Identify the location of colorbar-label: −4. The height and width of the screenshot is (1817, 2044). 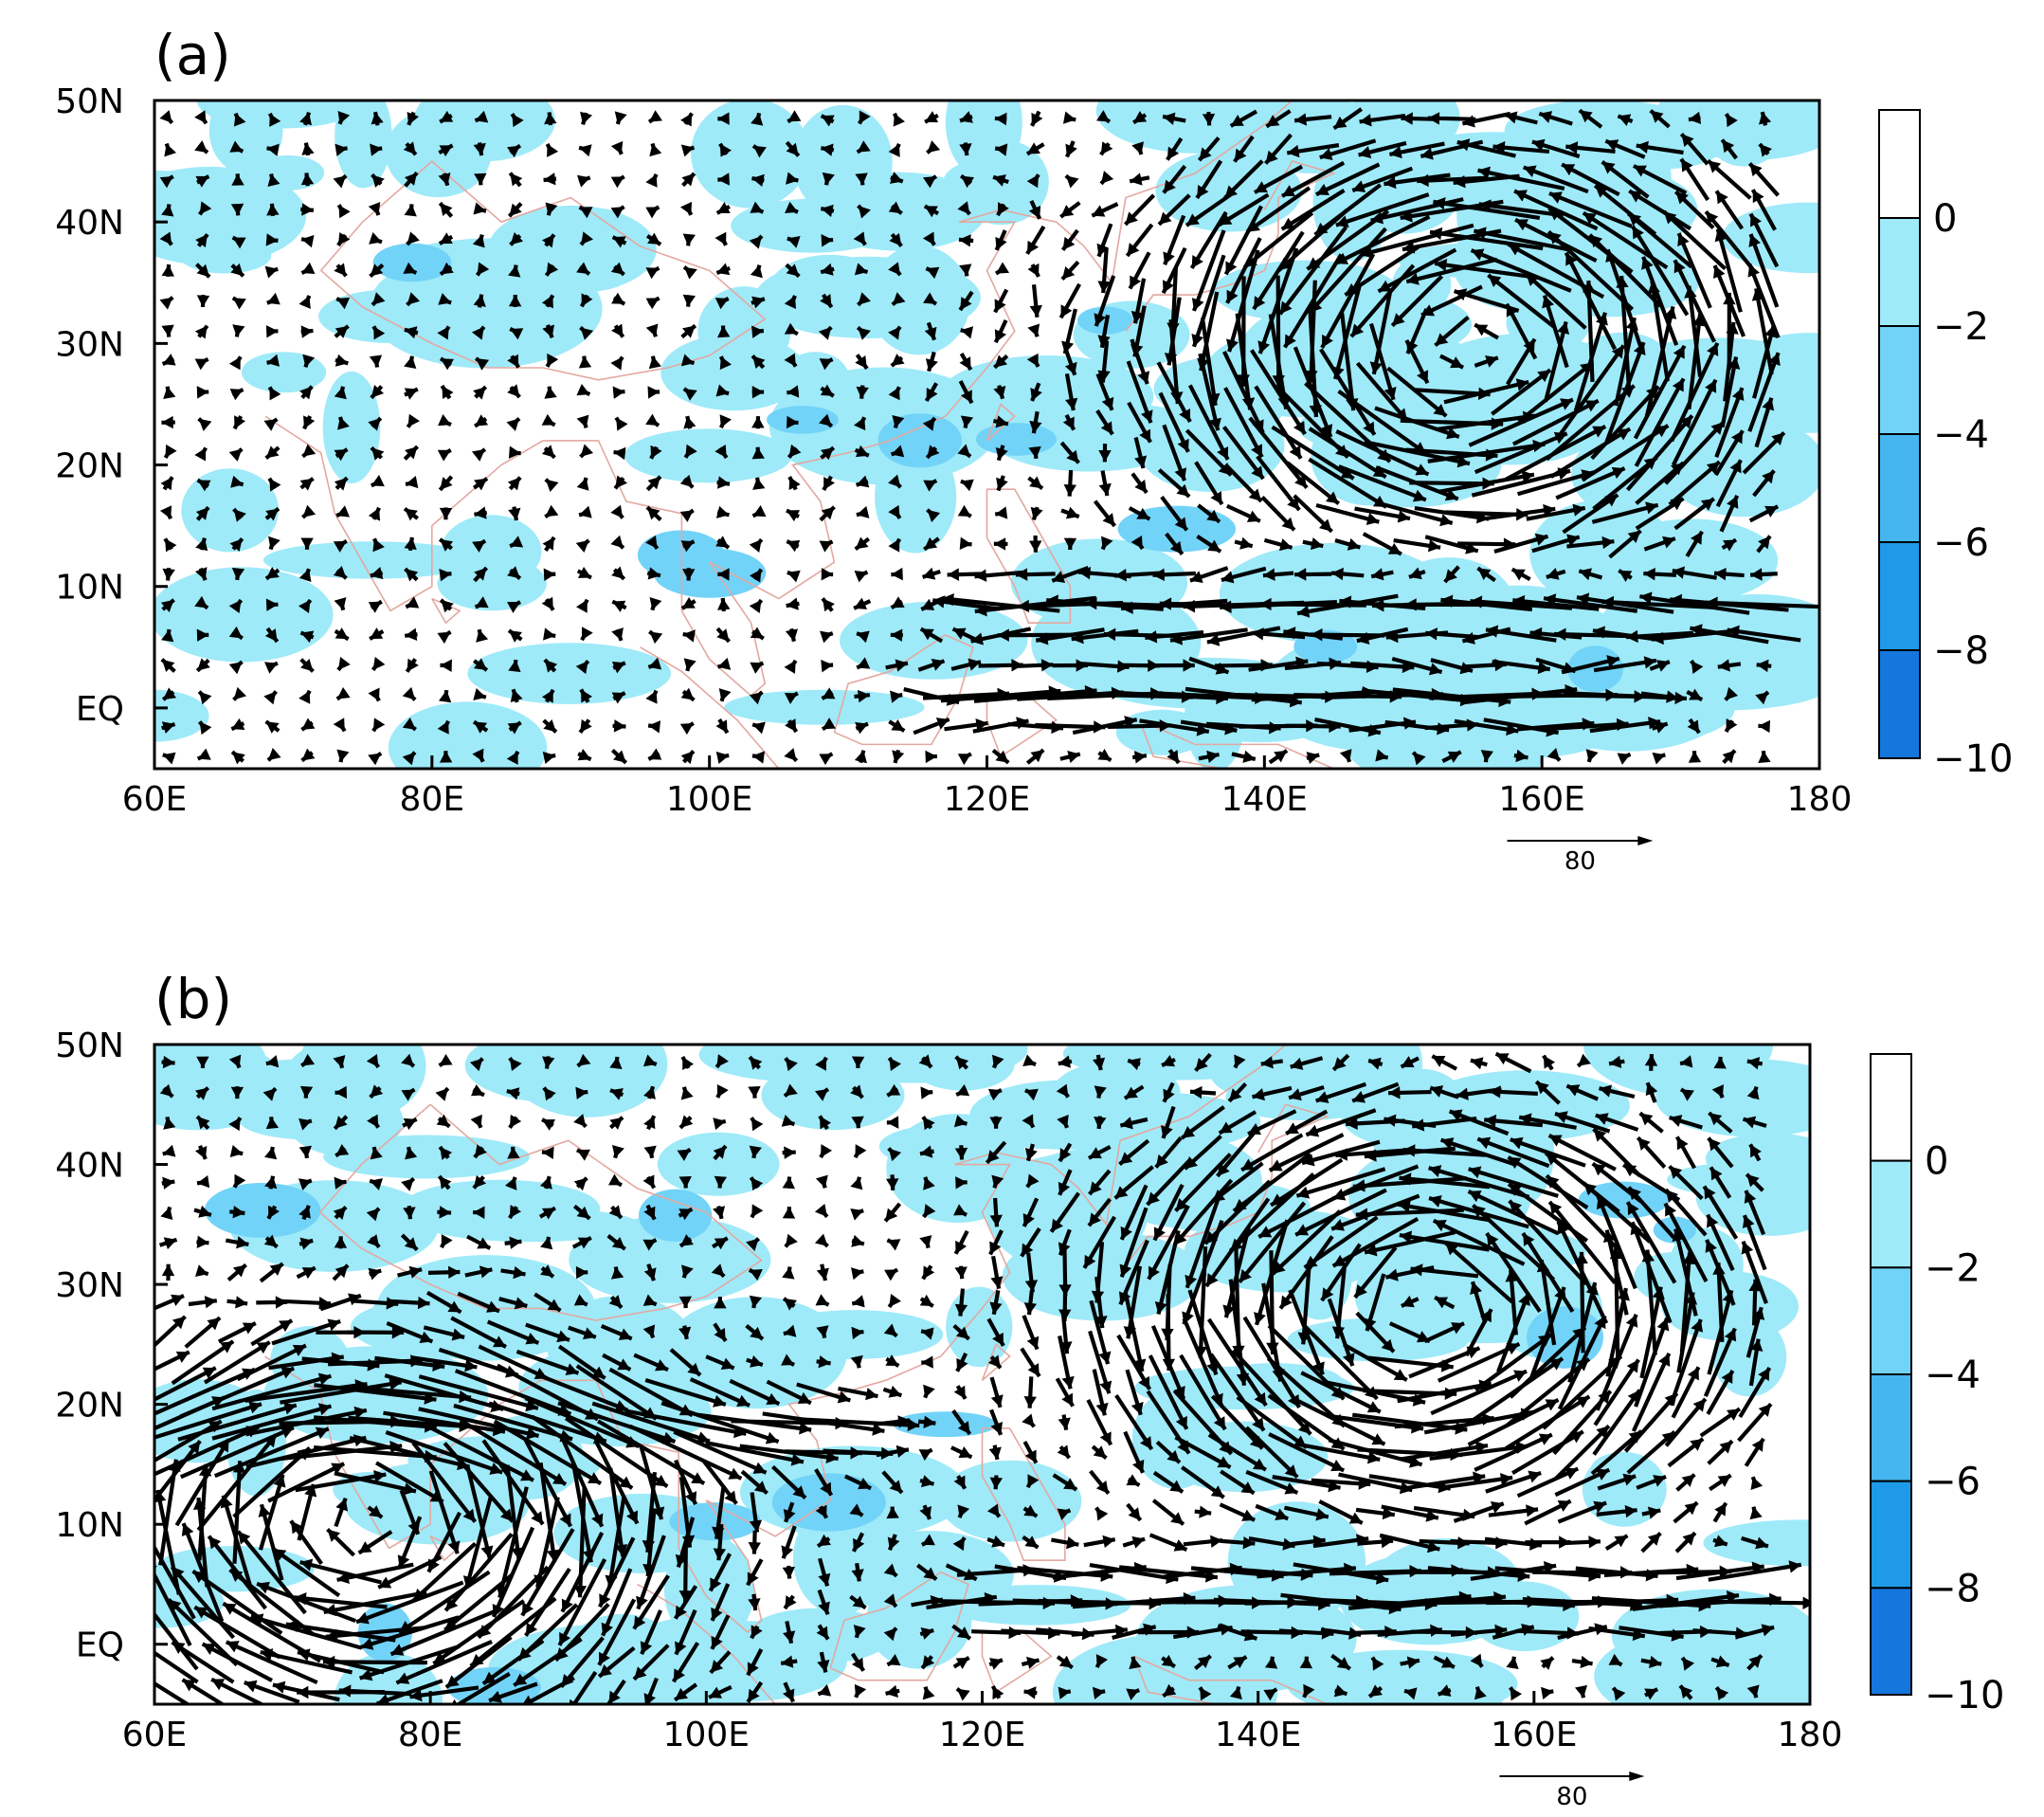
(1961, 435).